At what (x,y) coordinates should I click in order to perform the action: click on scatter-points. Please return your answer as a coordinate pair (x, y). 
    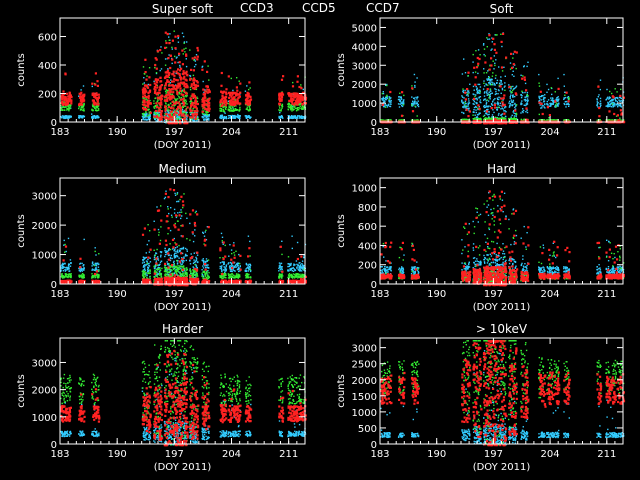
    Looking at the image, I should click on (183, 237).